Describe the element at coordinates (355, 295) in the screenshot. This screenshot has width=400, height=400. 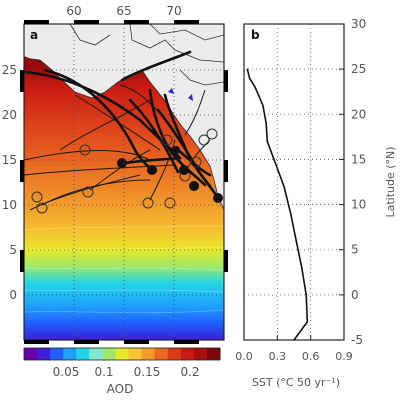
I see `sst-y-tick-label: 0` at that location.